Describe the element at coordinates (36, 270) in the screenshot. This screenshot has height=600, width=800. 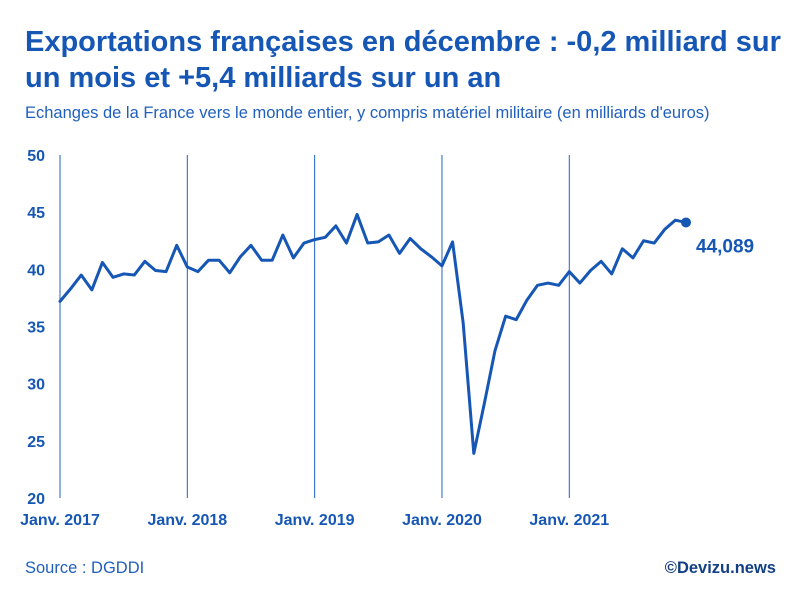
I see `y-tick-label: 40` at that location.